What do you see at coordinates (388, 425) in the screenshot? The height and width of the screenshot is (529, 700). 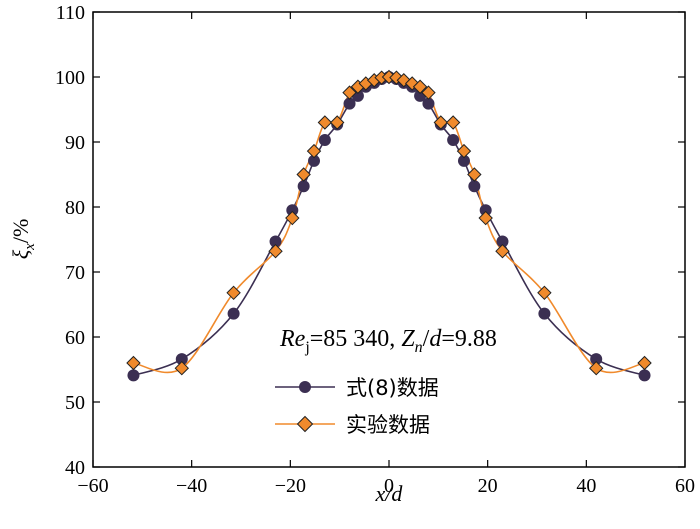 I see `legend-label-experiment: 实验数据` at bounding box center [388, 425].